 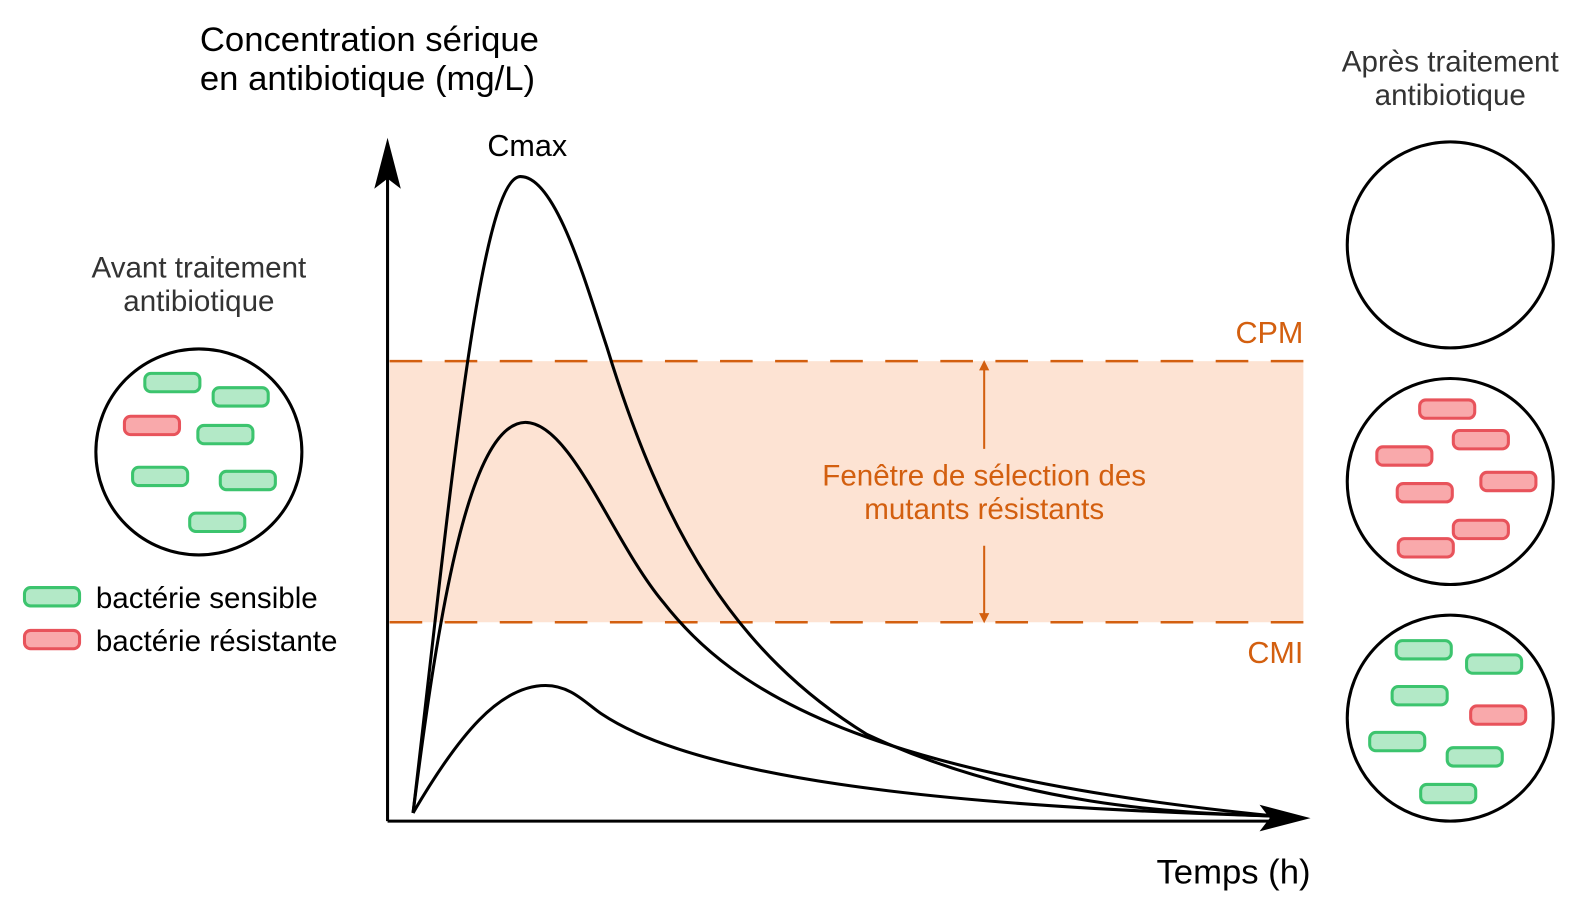 I want to click on text-line: Concentration sérique, so click(x=369, y=40).